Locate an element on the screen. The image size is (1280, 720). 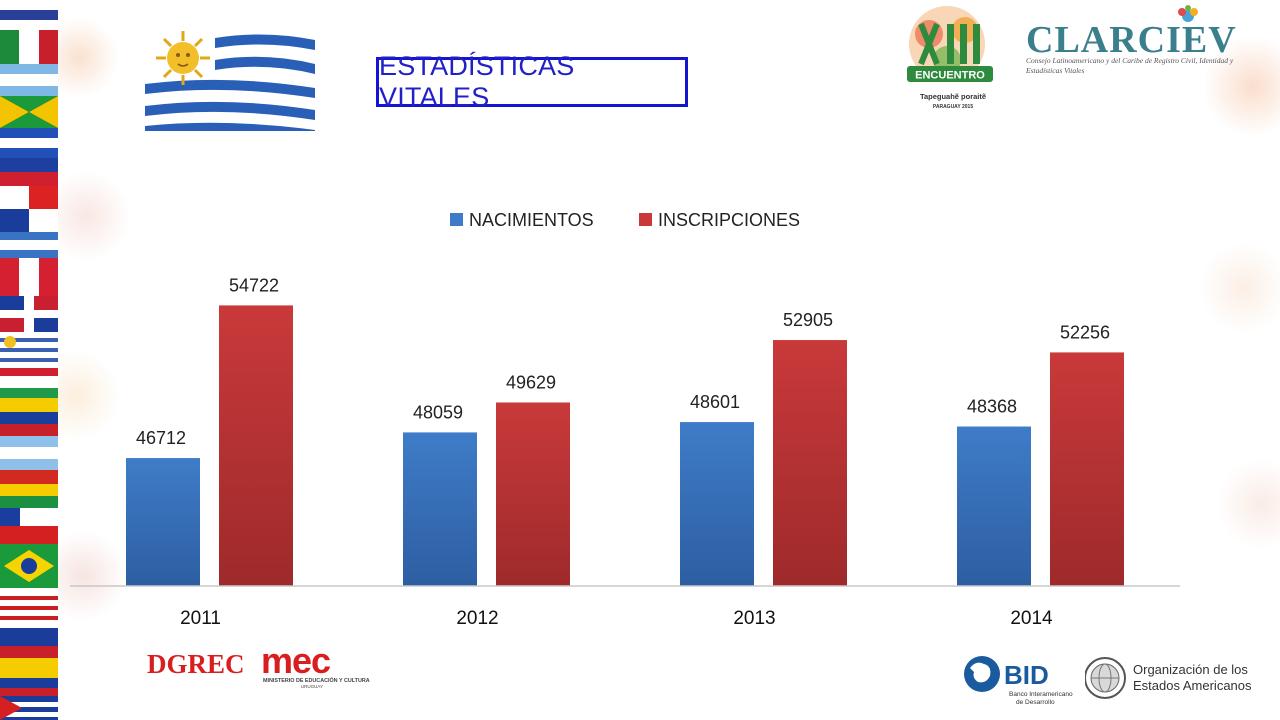
slide-title-box: ESTADÍSTICAS VITALES is located at coordinates (532, 81).